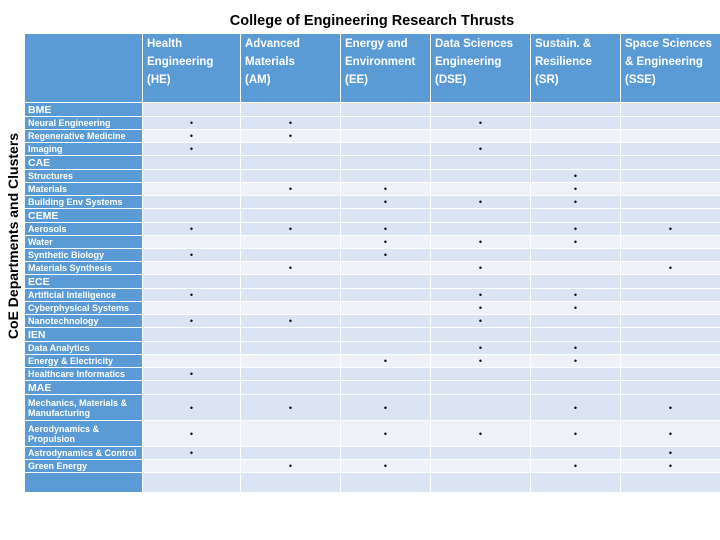 This screenshot has width=720, height=540. What do you see at coordinates (372, 255) in the screenshot?
I see `table-row: Synthetic Biology • •` at bounding box center [372, 255].